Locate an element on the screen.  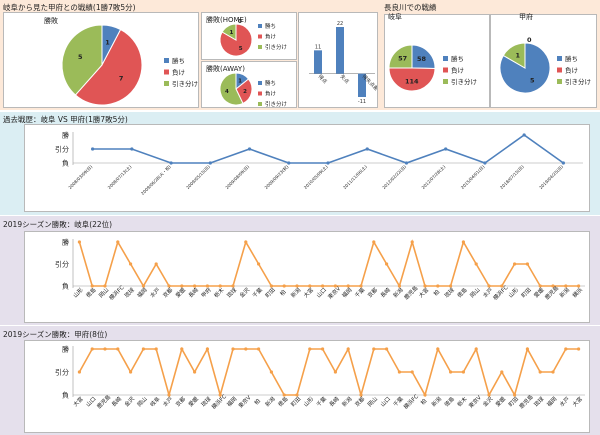
x-tick-label: 2009/08/09(日) is located at coordinates (237, 177).